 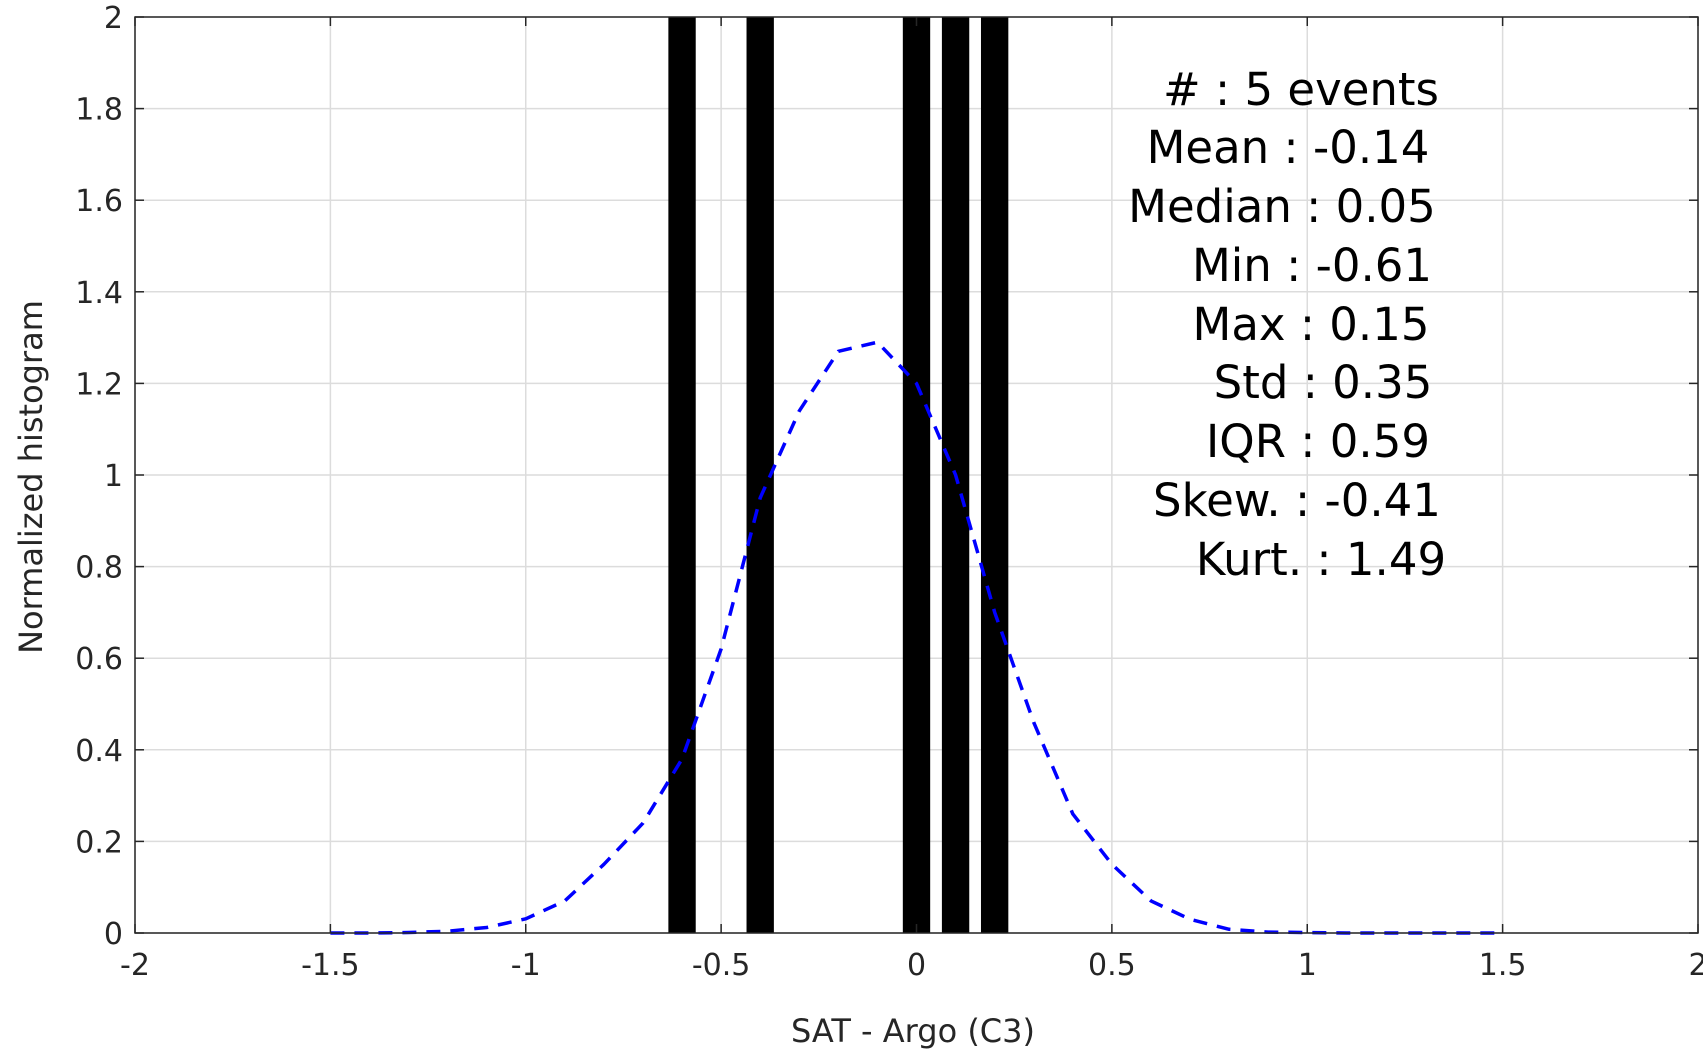 What do you see at coordinates (913, 1031) in the screenshot?
I see `x-axis-title: SAT - Argo (C3)` at bounding box center [913, 1031].